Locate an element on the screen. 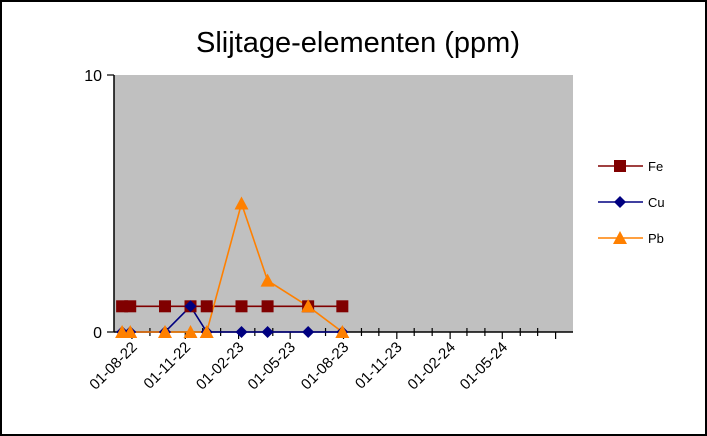 Image resolution: width=707 pixels, height=436 pixels. chart-title: Slijtage-elementen (ppm) is located at coordinates (358, 43).